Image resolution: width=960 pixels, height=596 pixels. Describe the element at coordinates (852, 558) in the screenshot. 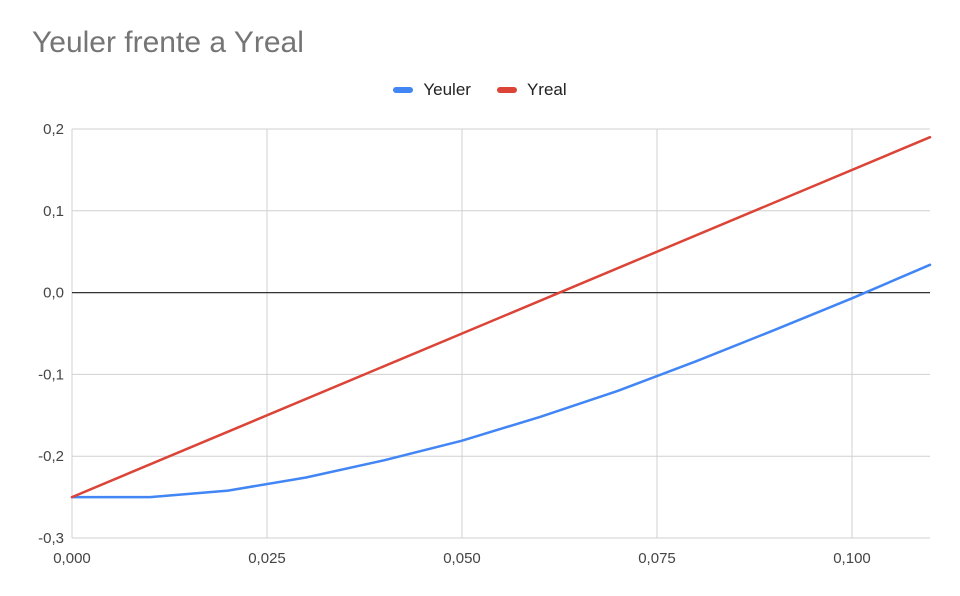

I see `x-tick-label: 0,100` at that location.